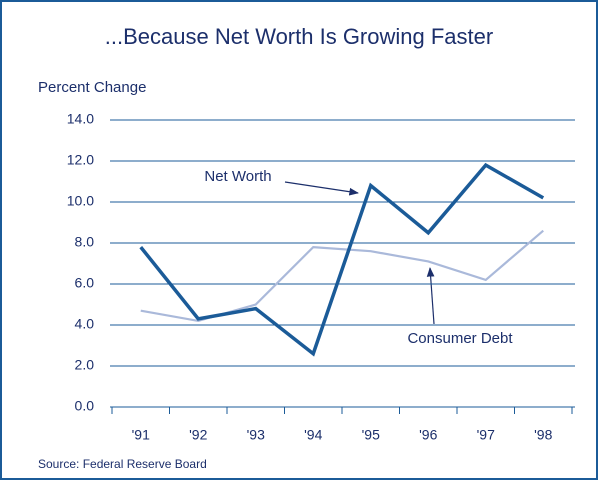 The height and width of the screenshot is (480, 598). What do you see at coordinates (460, 338) in the screenshot?
I see `annotation: Consumer Debt` at bounding box center [460, 338].